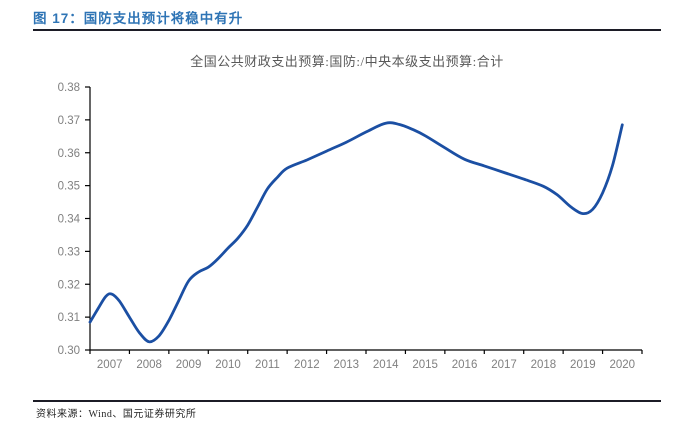  Describe the element at coordinates (69, 252) in the screenshot. I see `y-tick-label: 0.33` at that location.